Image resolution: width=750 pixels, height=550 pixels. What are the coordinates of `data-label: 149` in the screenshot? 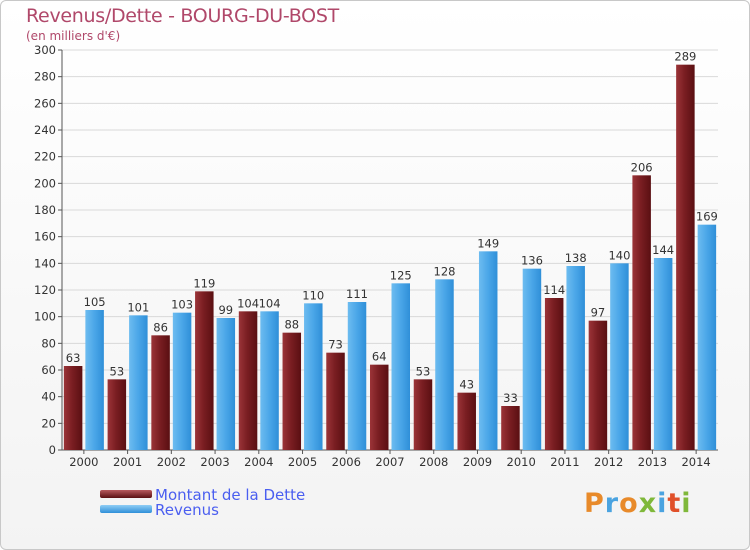 It's located at (488, 243).